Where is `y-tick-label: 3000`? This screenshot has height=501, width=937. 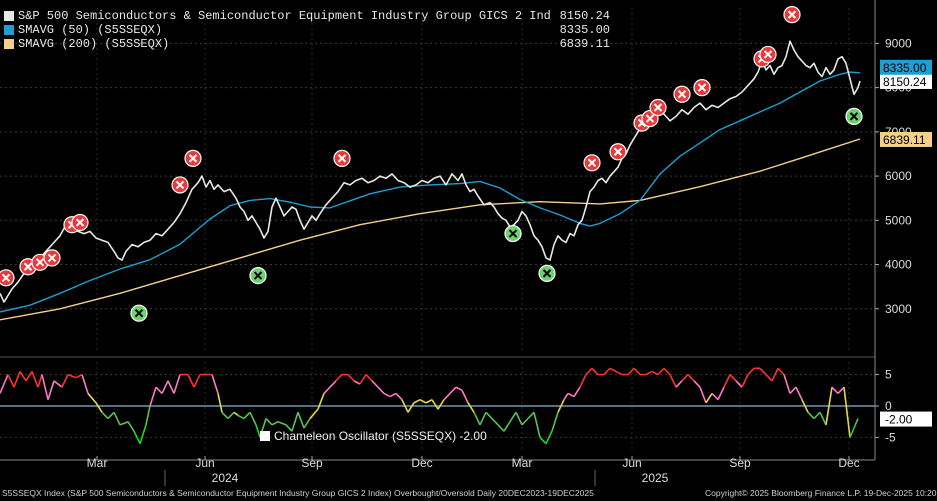
y-tick-label: 3000 is located at coordinates (898, 309).